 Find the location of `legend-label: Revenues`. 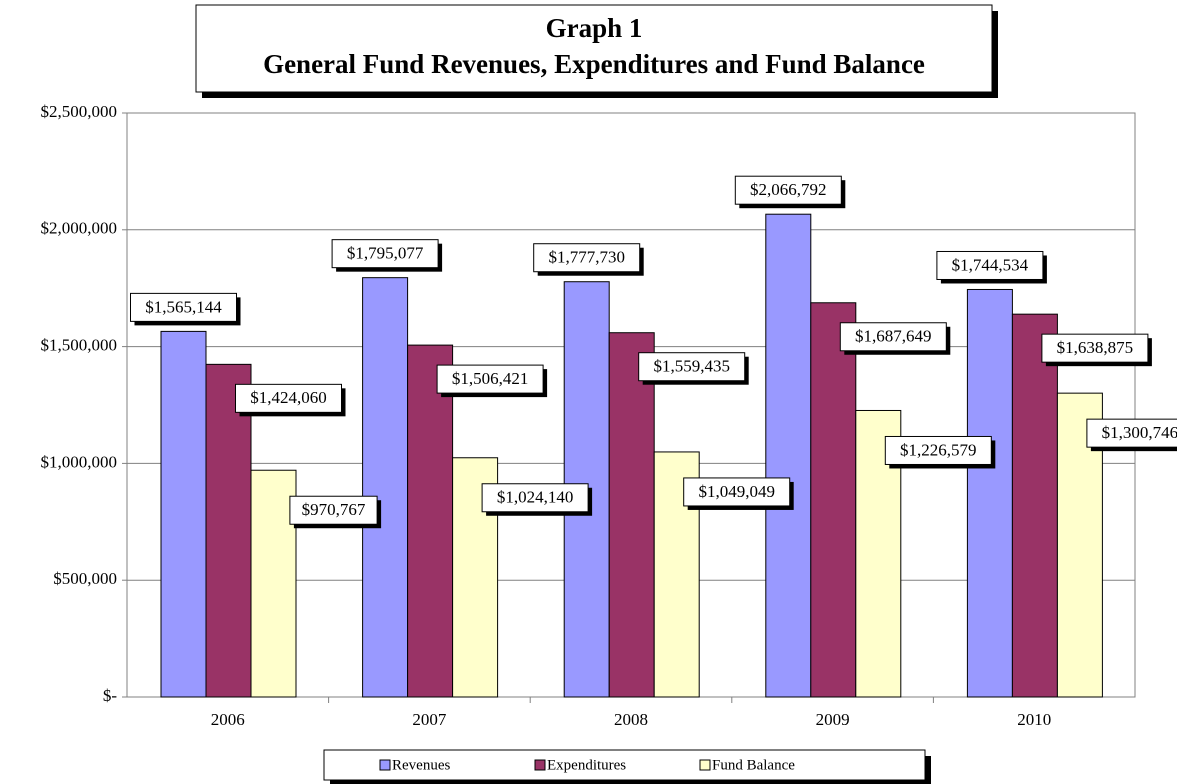

legend-label: Revenues is located at coordinates (421, 765).